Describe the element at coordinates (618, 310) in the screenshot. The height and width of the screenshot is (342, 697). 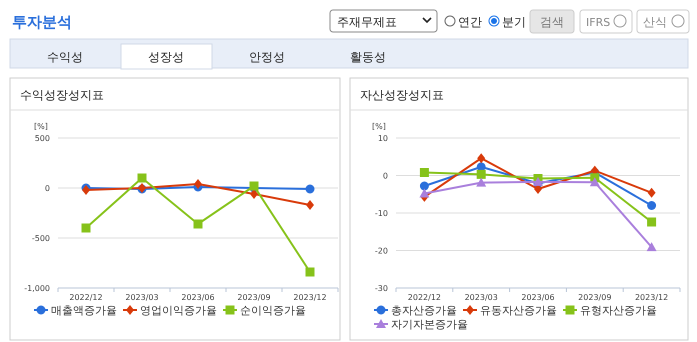
I see `legend-label: 유형자산증가율` at that location.